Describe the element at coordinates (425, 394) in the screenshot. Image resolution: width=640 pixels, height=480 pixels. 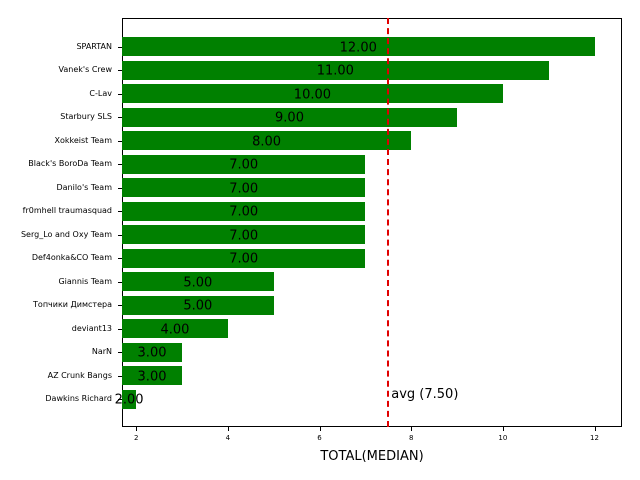
I see `average-label: avg (7.50)` at that location.